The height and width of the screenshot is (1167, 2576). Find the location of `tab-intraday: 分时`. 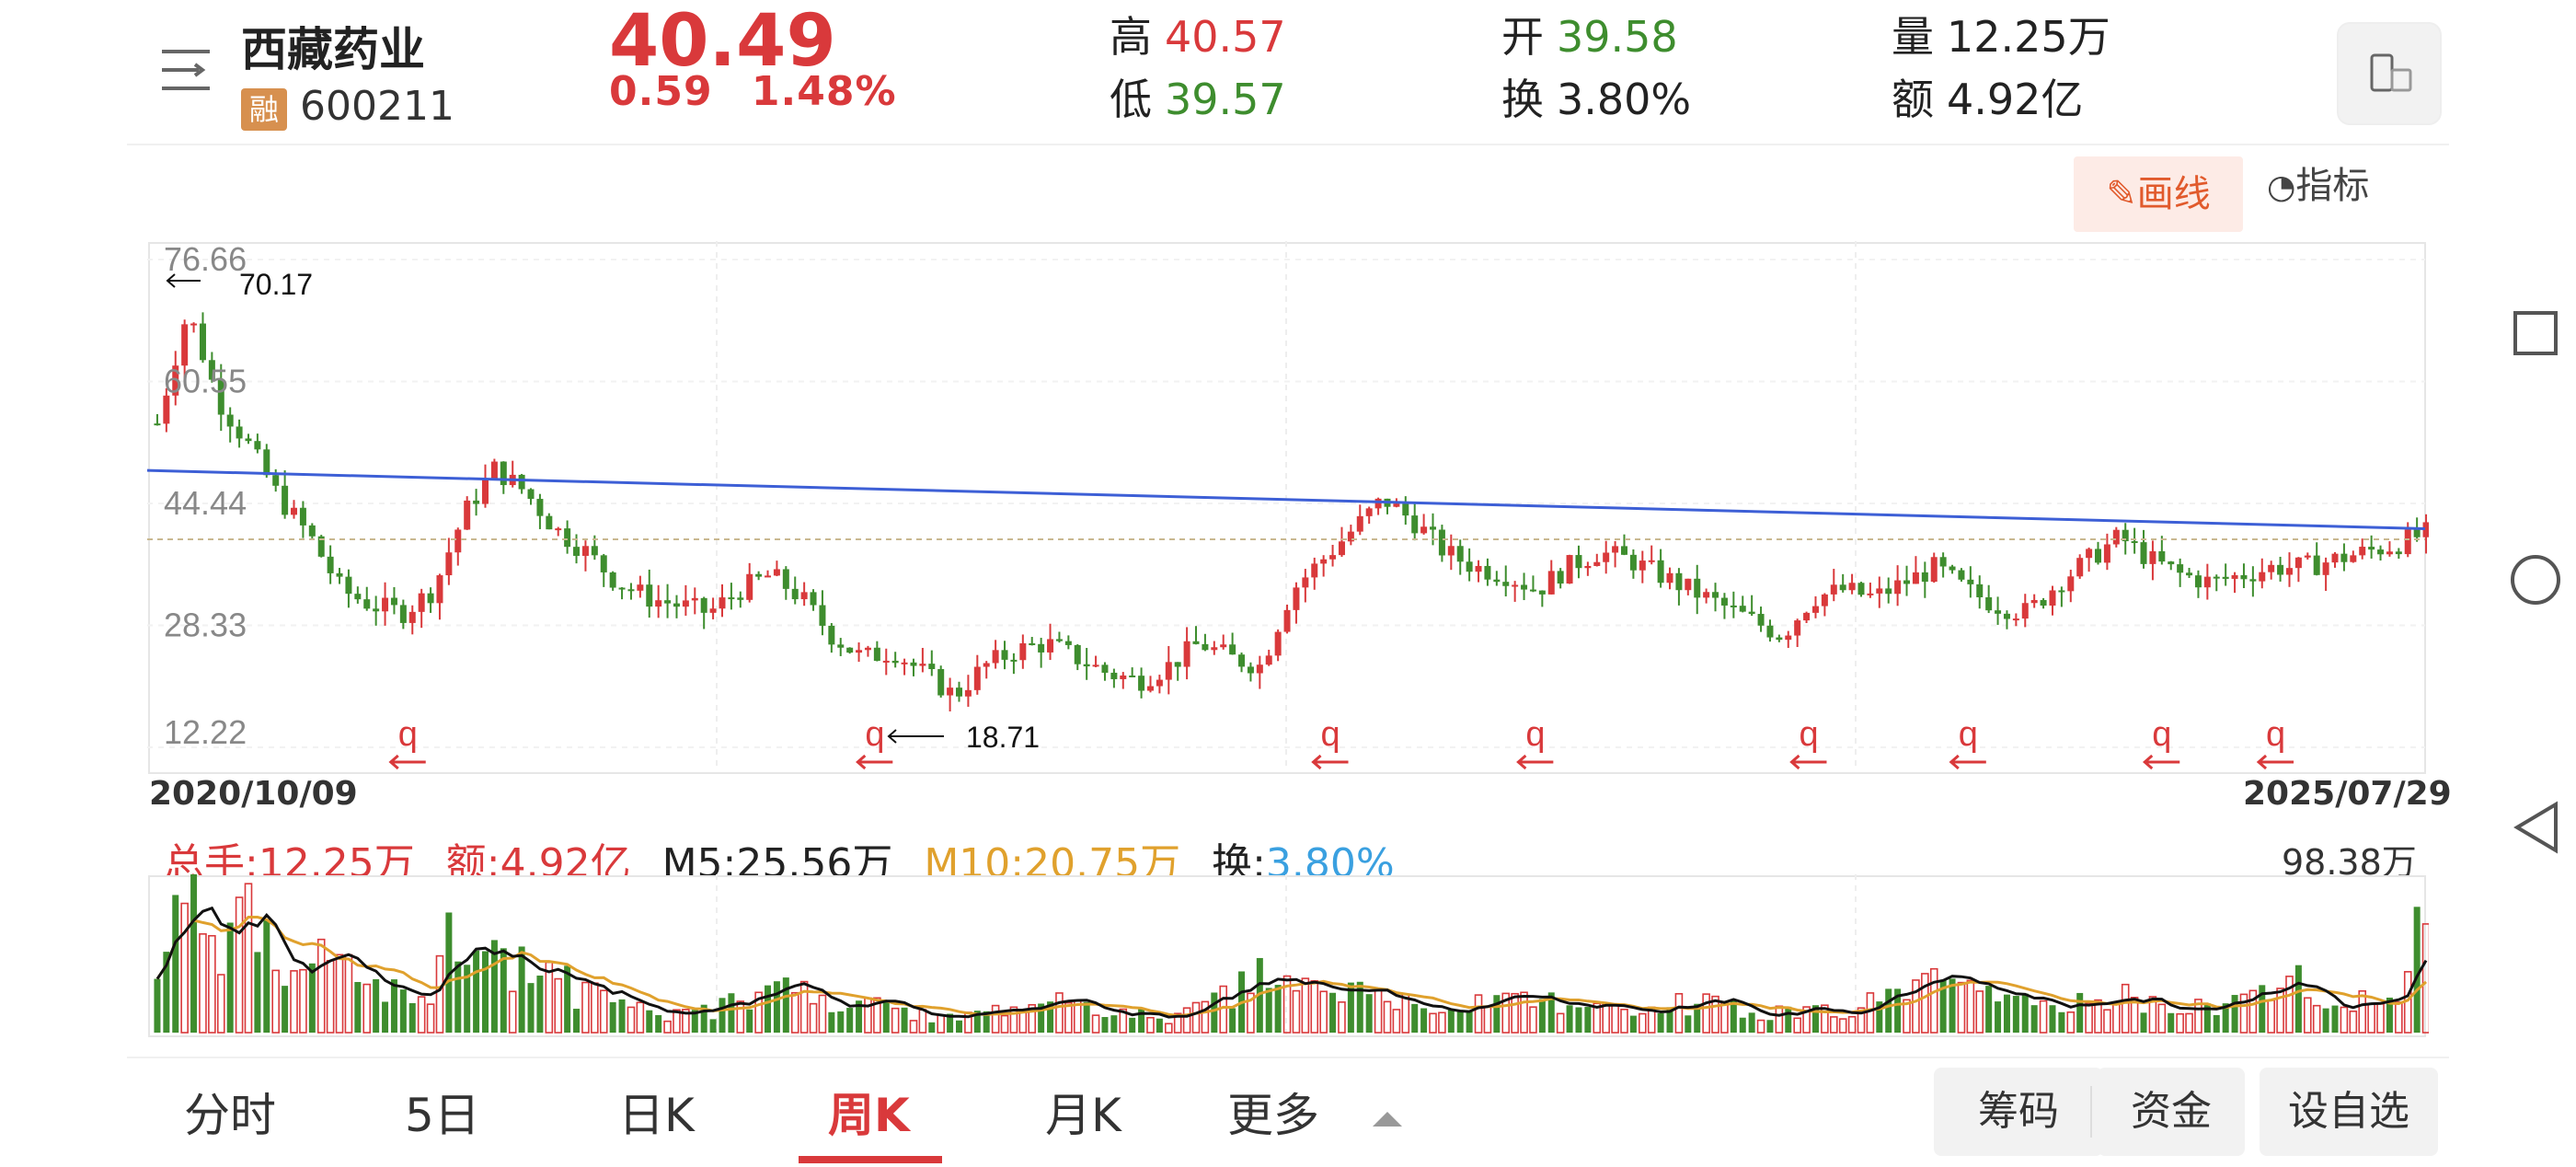

tab-intraday: 分时 is located at coordinates (230, 1115).